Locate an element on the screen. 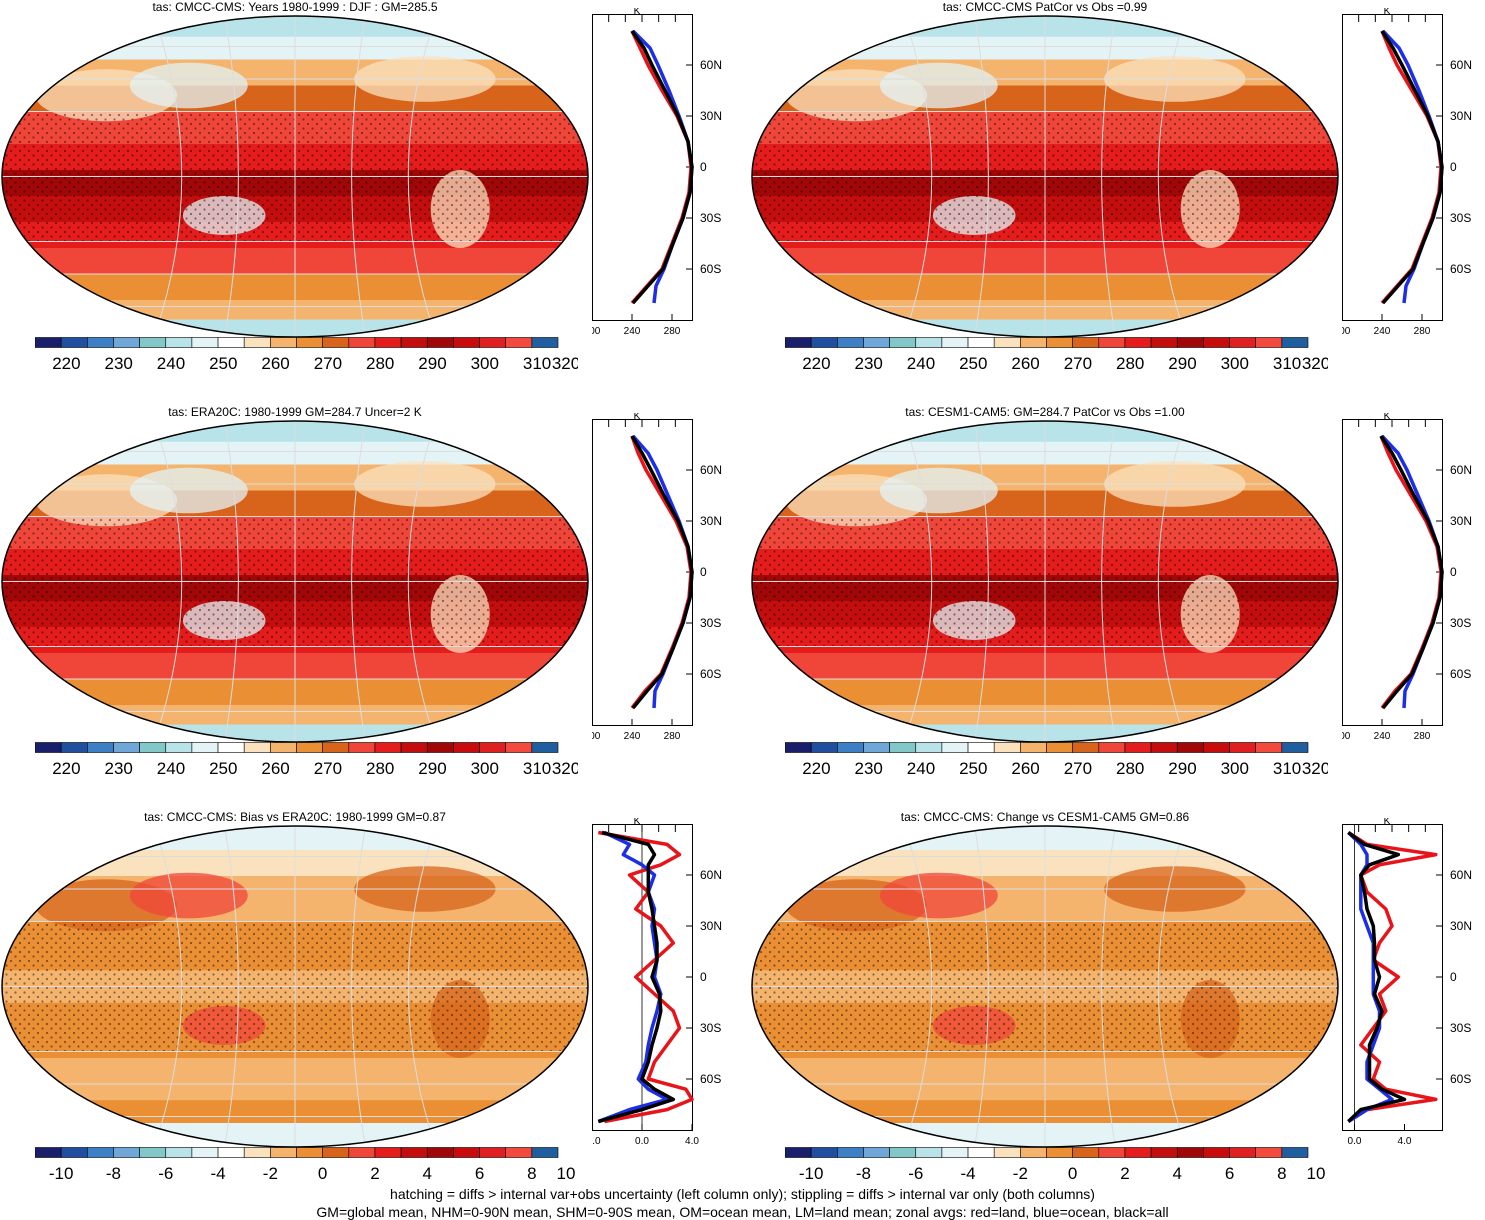 The height and width of the screenshot is (1220, 1485). colorbar-label: 310 is located at coordinates (1287, 363).